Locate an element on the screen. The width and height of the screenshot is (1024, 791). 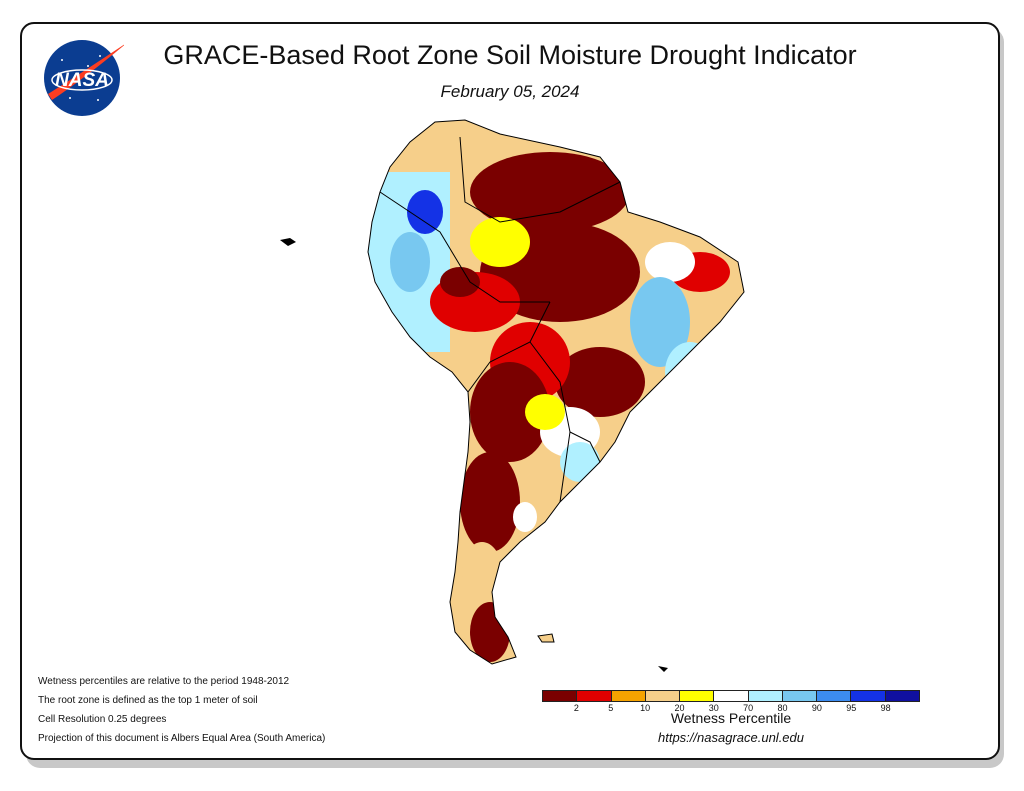
legend-tick-label: 95 is located at coordinates (851, 708).